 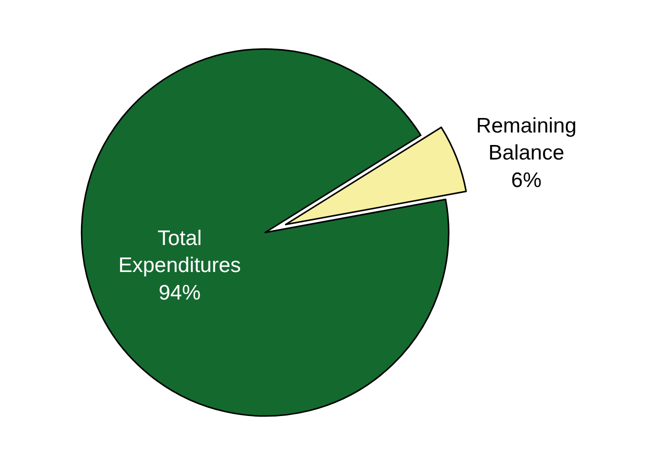 What do you see at coordinates (179, 292) in the screenshot?
I see `data-label: 94%` at bounding box center [179, 292].